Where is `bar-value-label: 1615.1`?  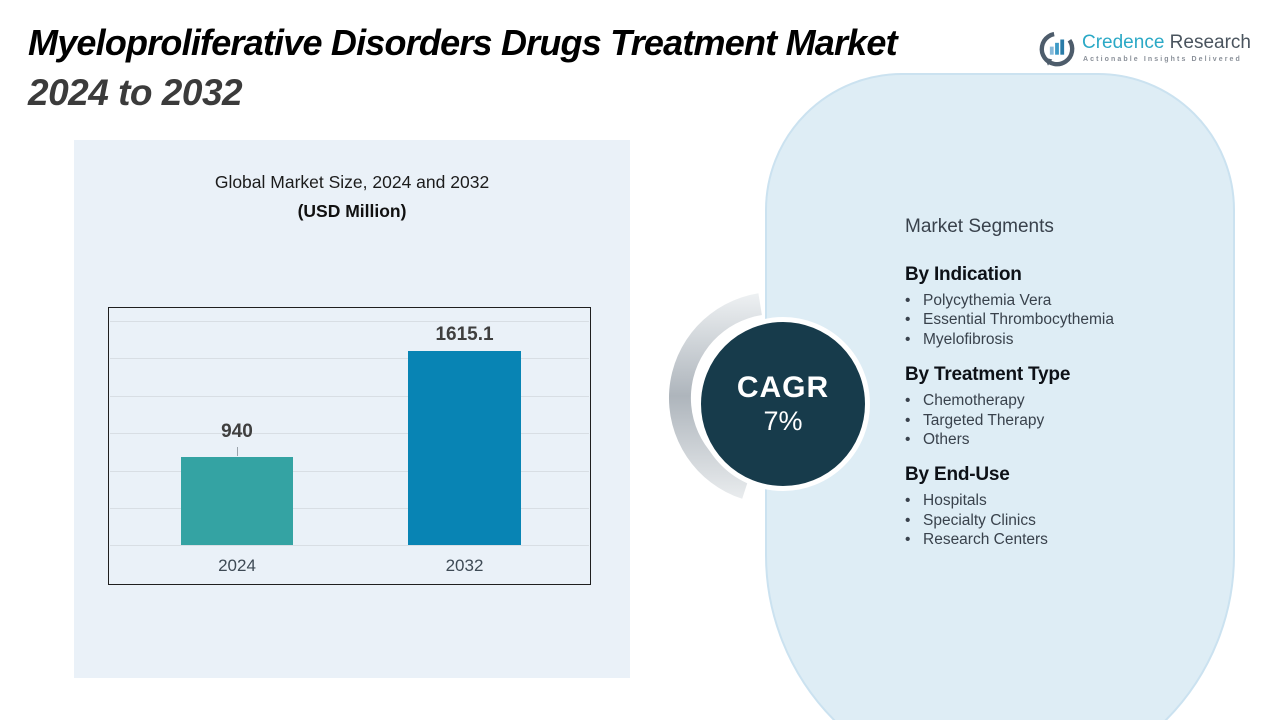 bar-value-label: 1615.1 is located at coordinates (464, 335).